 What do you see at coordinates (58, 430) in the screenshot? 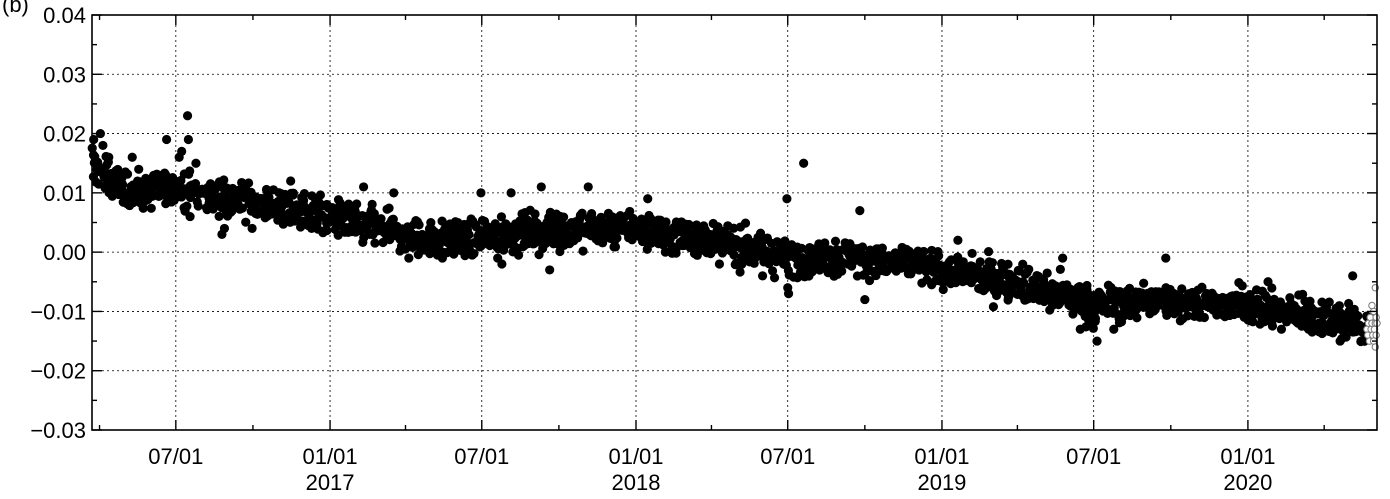
I see `y-tick-label: −0.03` at bounding box center [58, 430].